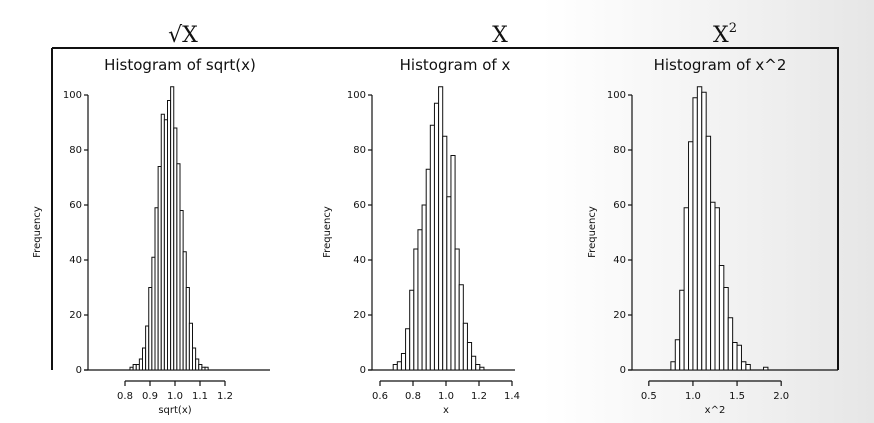 This screenshot has width=874, height=423. Describe the element at coordinates (649, 396) in the screenshot. I see `x-tick-label: 0.5` at that location.